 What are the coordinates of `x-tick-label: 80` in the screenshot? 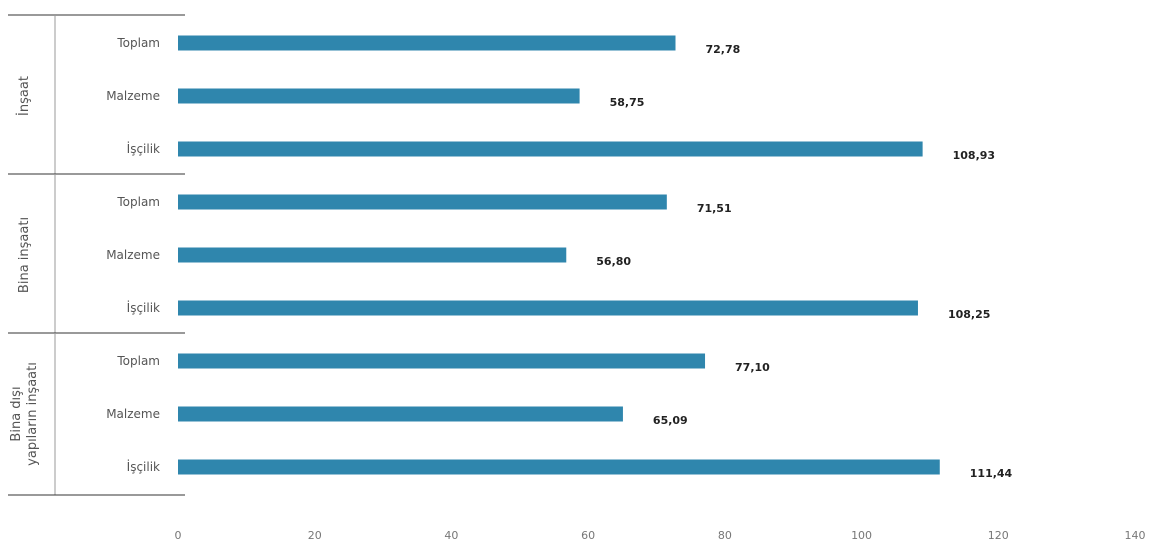 It's located at (725, 535).